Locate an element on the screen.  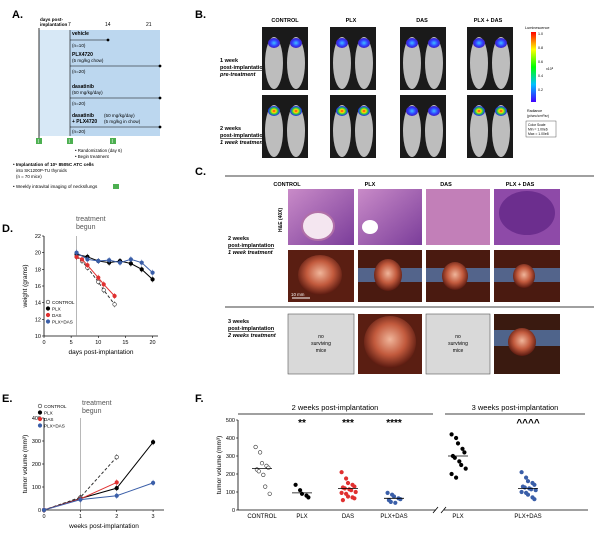
significance-marker: **** is located at coordinates (394, 423).